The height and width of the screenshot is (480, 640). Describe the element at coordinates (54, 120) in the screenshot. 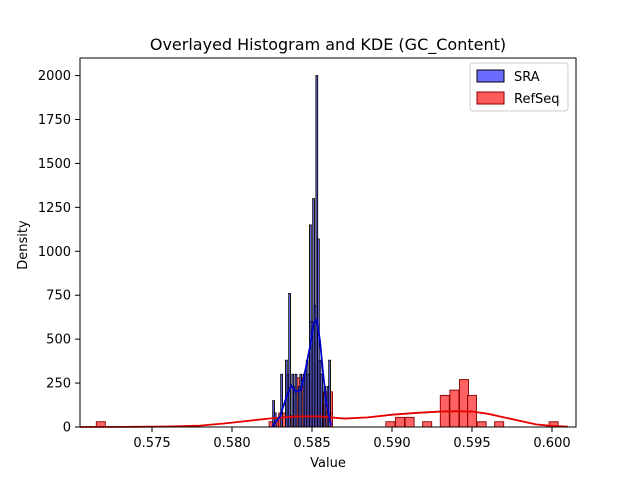

I see `y-tick-label: 1750` at that location.